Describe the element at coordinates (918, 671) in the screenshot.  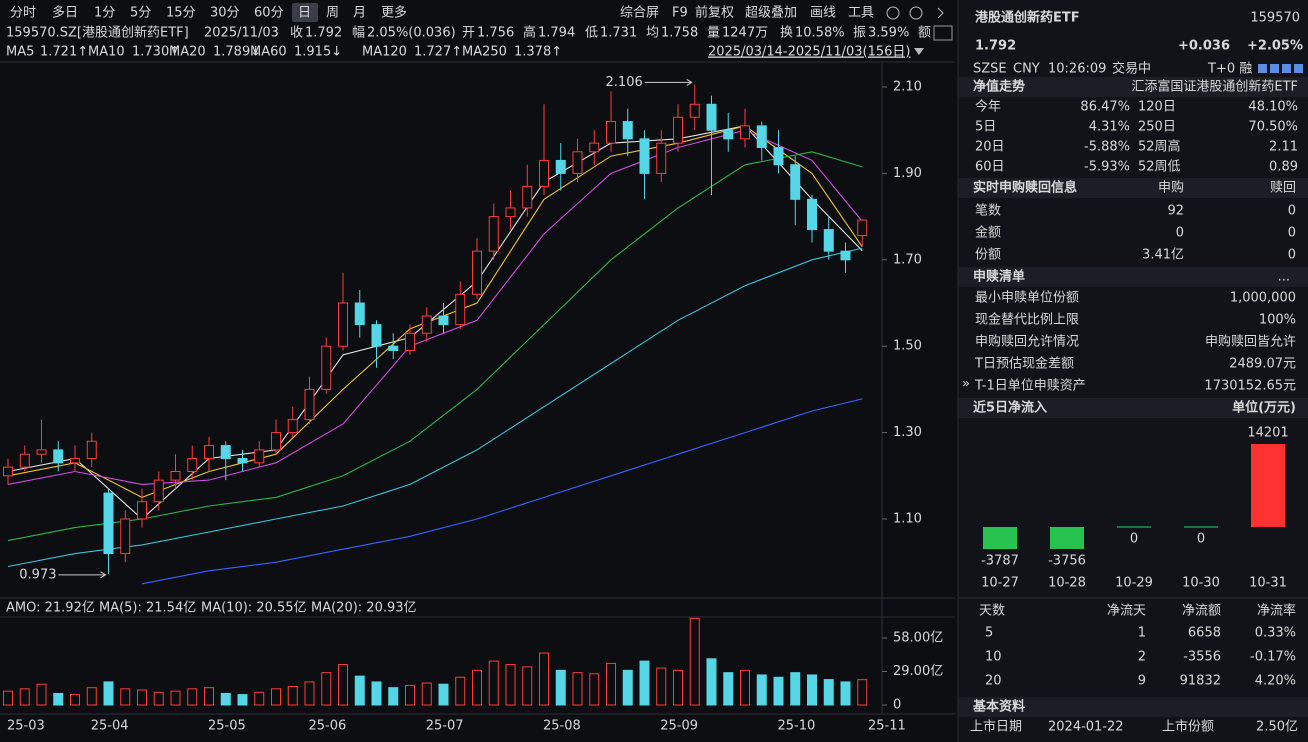
I see `volume-tick-label: 29.00亿` at that location.